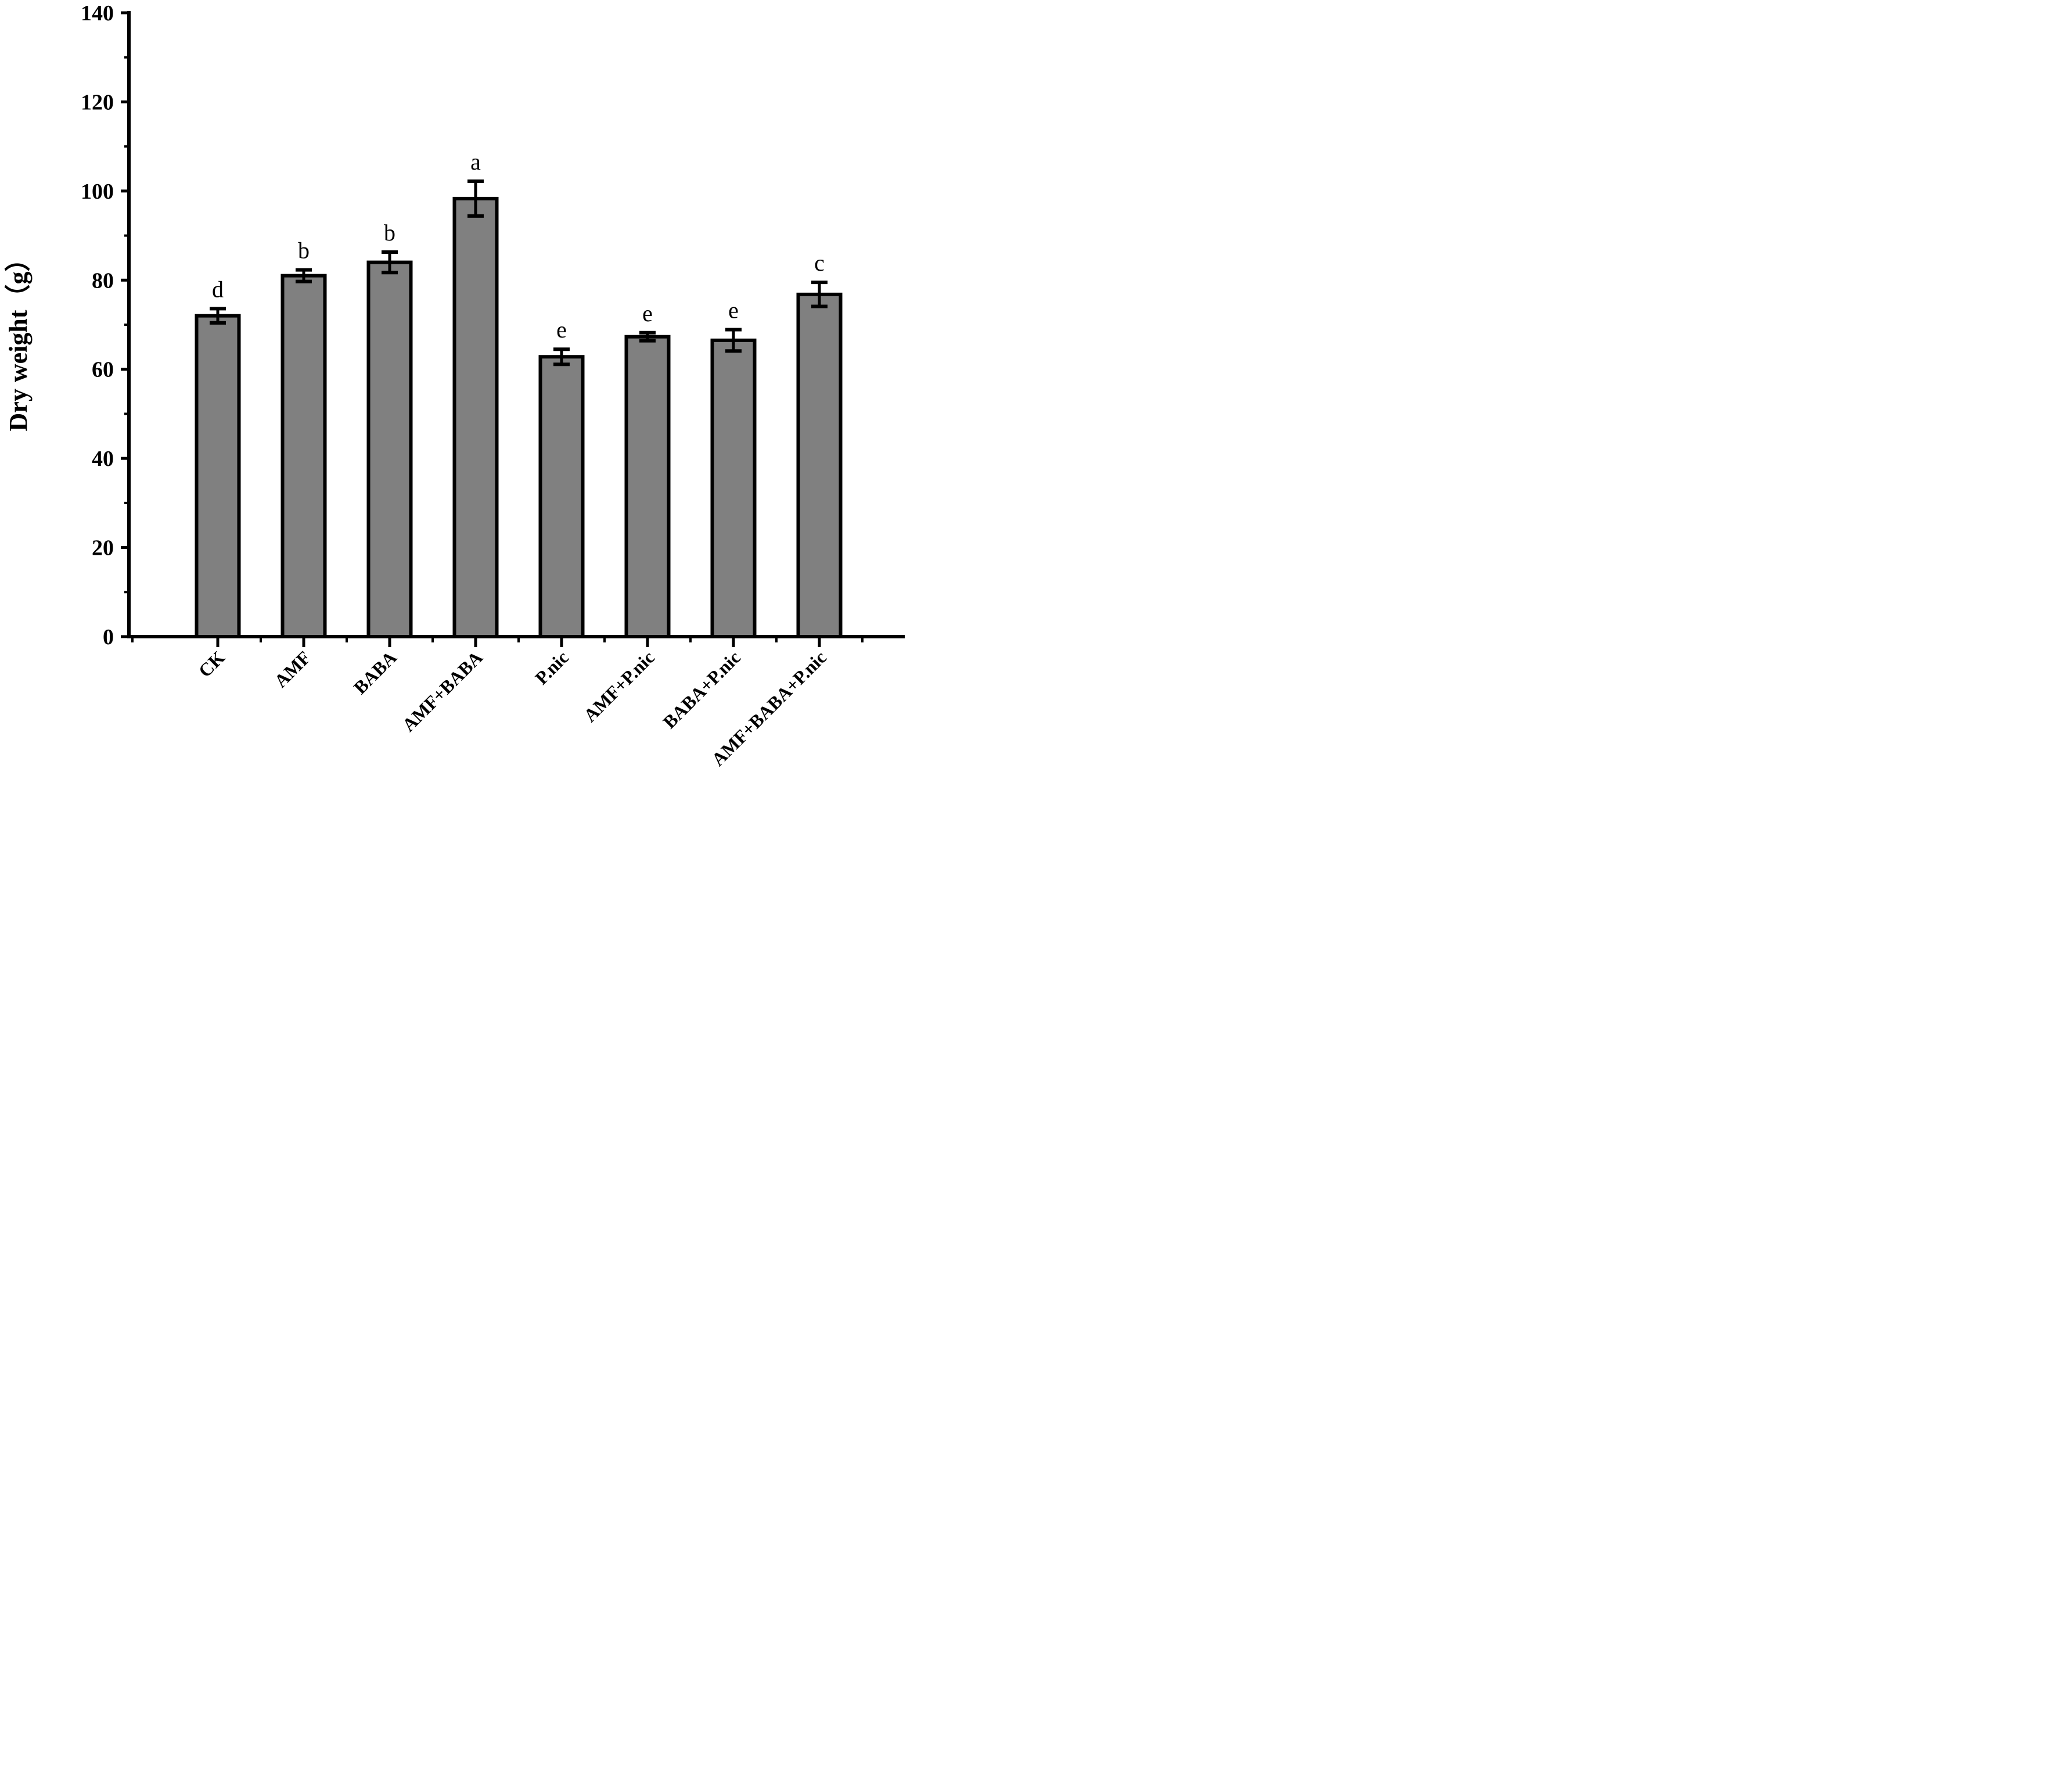 Image resolution: width=2072 pixels, height=1785 pixels. I want to click on error-bar-AMF+BABA+P.nic, so click(819, 294).